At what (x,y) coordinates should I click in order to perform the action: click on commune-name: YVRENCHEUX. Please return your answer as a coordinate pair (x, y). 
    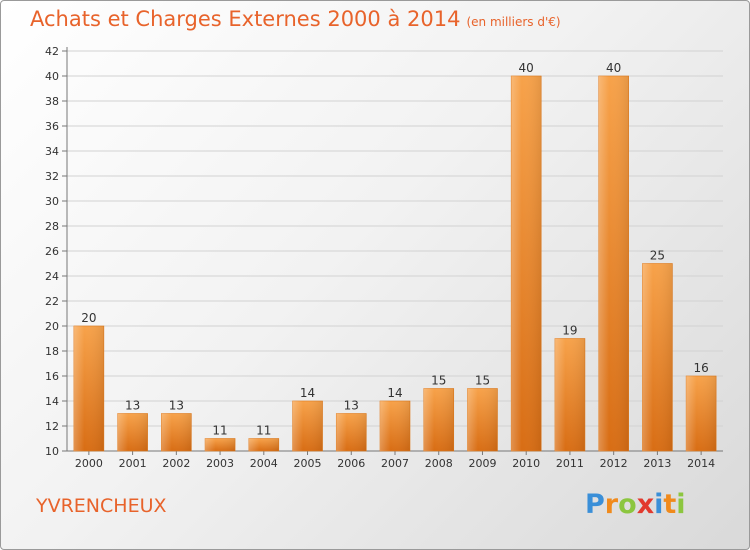
    Looking at the image, I should click on (101, 506).